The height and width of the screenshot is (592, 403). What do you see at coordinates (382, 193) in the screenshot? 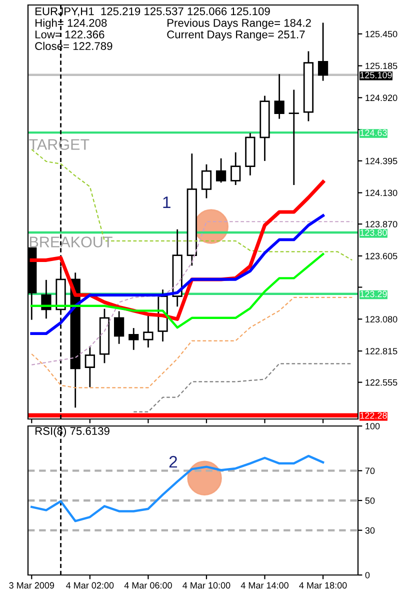
I see `y-tick-label: 124.130` at bounding box center [382, 193].